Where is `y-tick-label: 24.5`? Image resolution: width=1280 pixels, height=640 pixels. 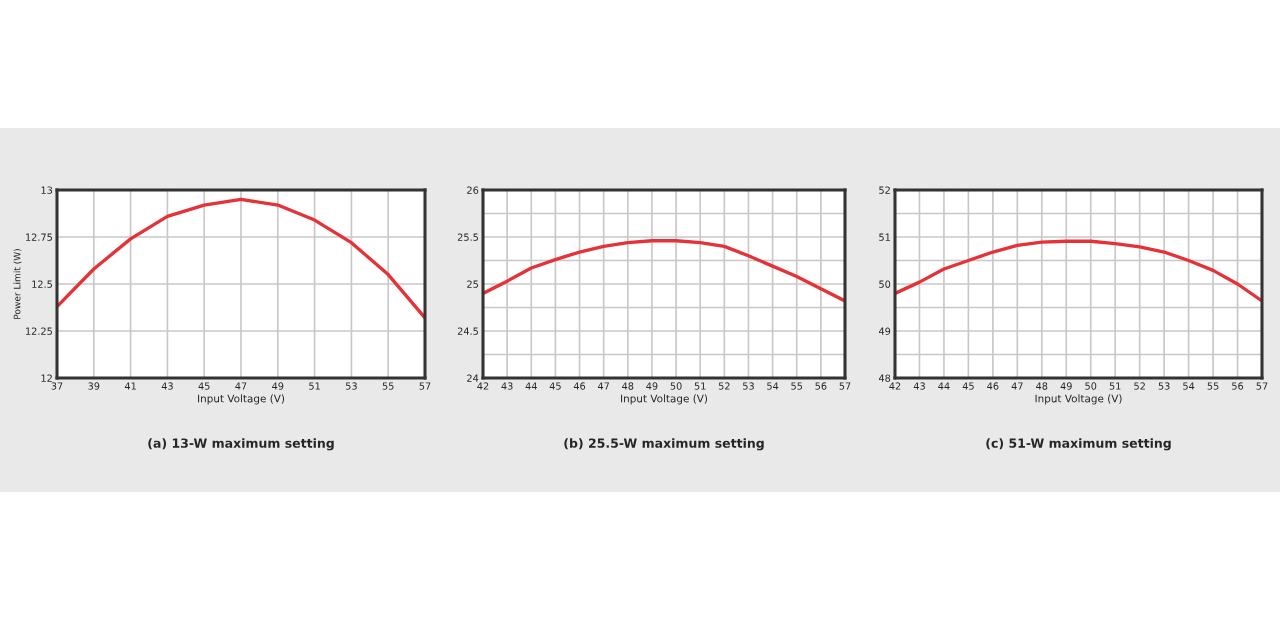
y-tick-label: 24.5 is located at coordinates (467, 331).